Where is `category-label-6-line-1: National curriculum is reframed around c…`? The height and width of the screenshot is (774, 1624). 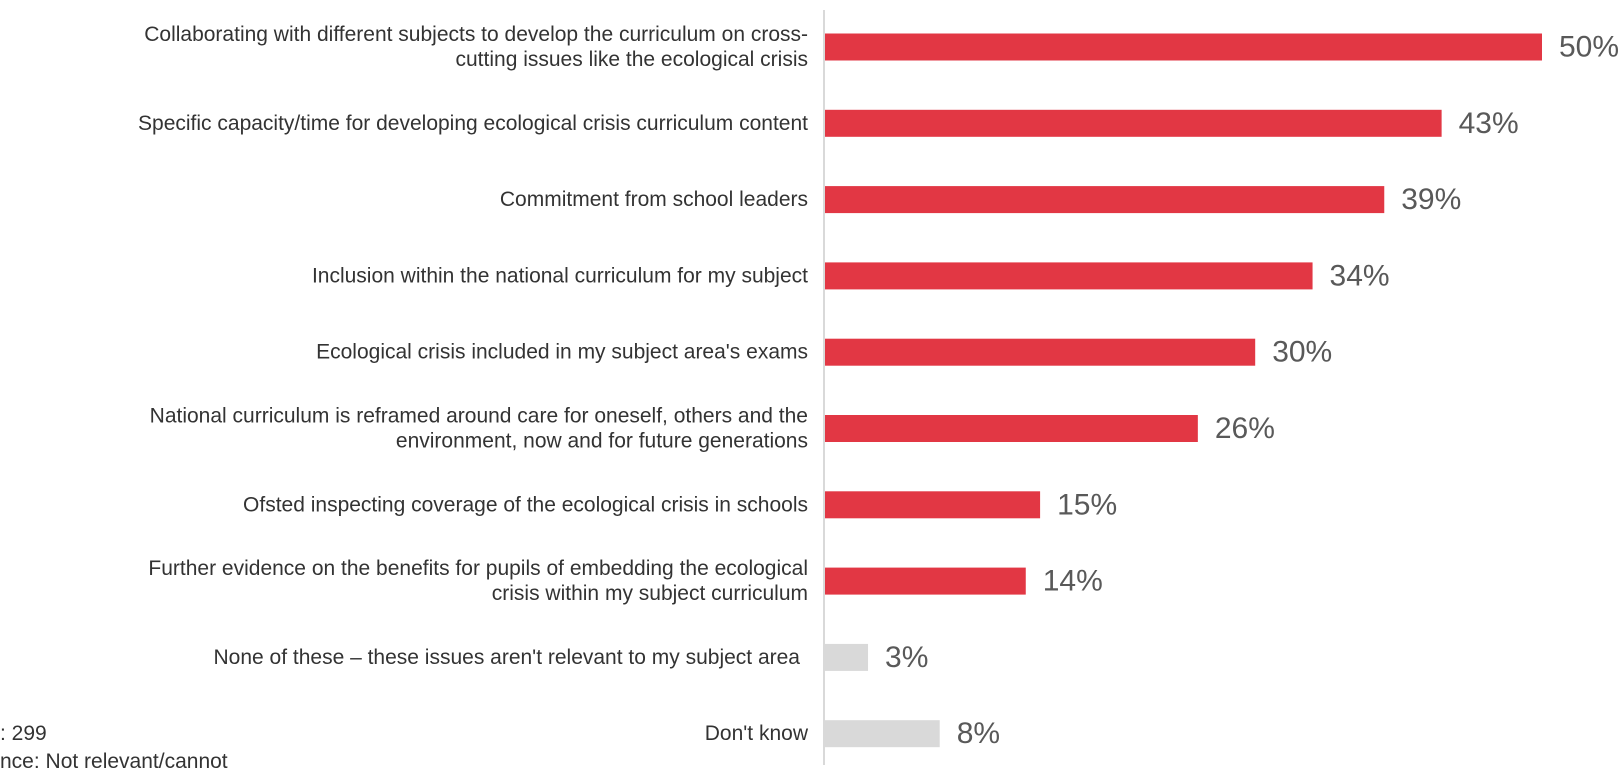 category-label-6-line-1: National curriculum is reframed around c… is located at coordinates (479, 416).